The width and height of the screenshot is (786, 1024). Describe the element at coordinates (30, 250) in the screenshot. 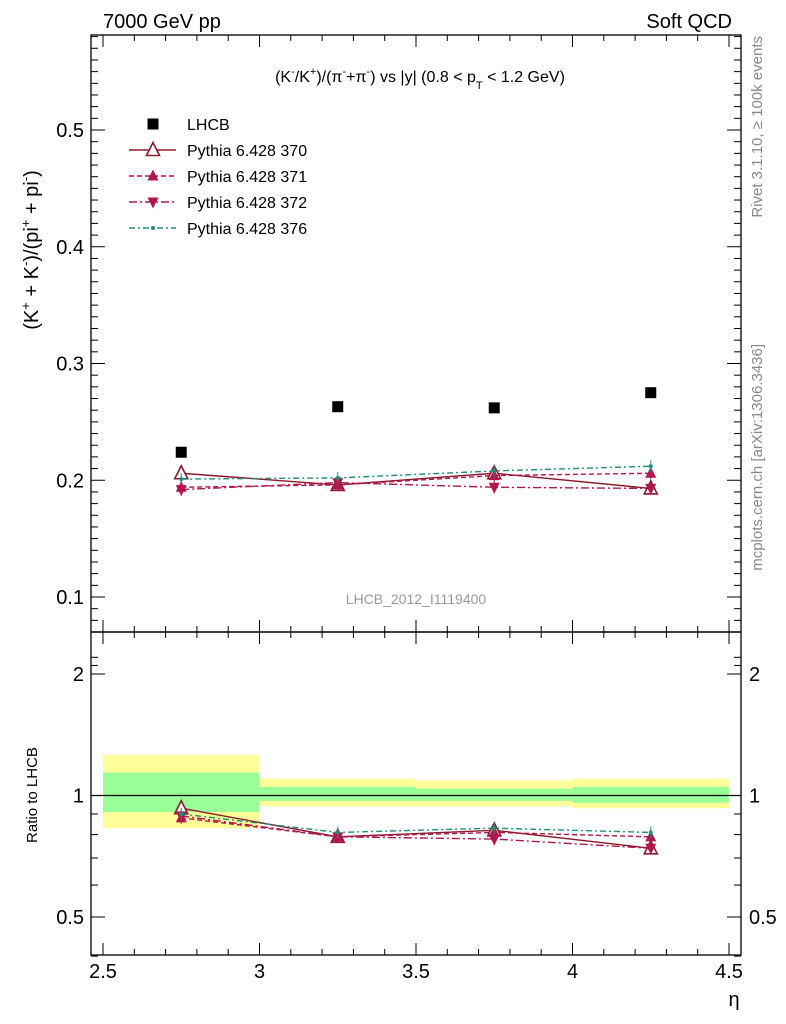

I see `main-y-axis-label: (K+ + K-)/(pi+ + pi-)` at that location.